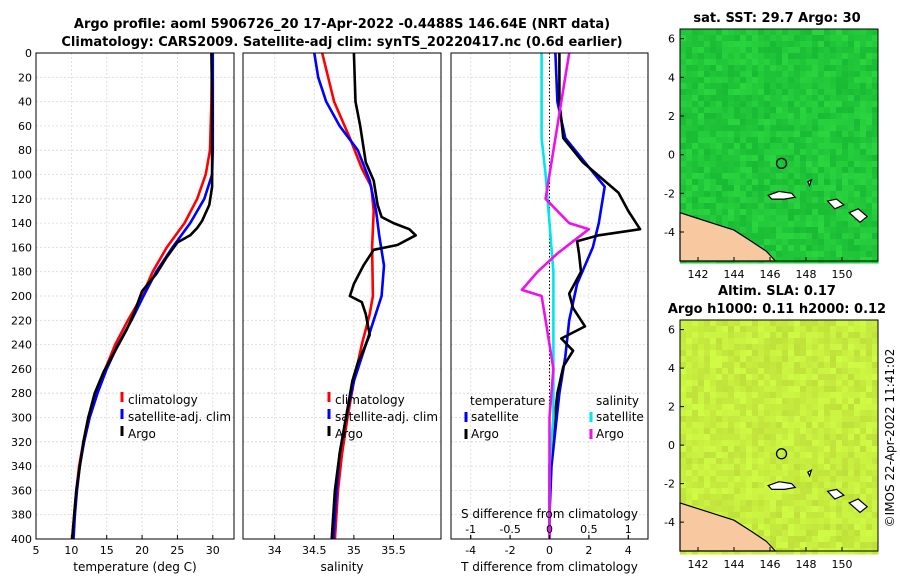  I want to click on island-outline, so click(858, 506).